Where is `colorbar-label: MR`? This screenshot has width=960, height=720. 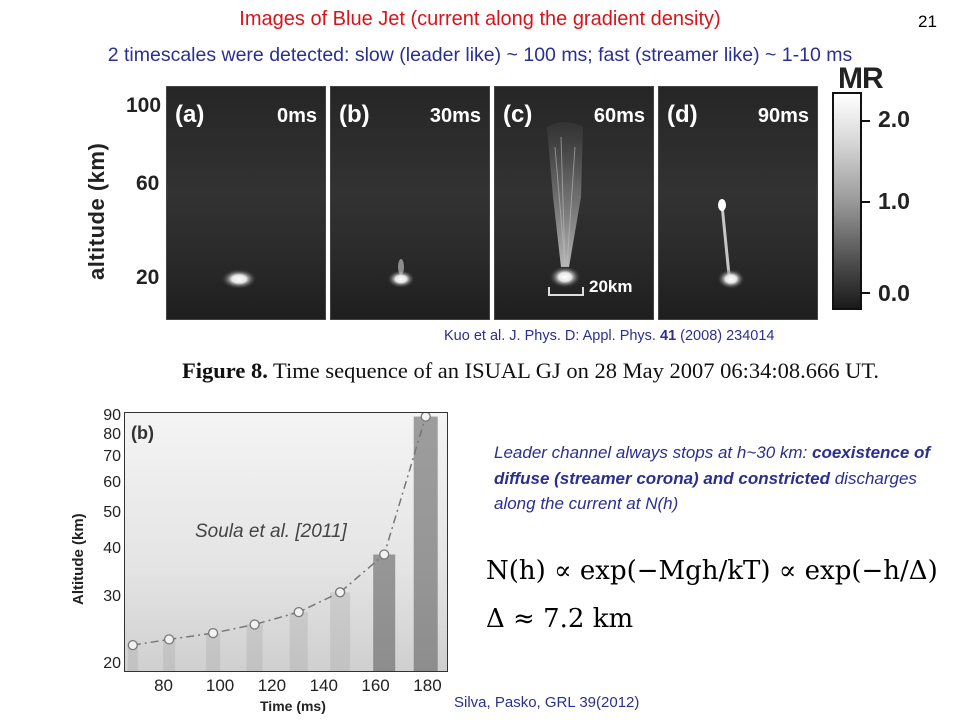
colorbar-label: MR is located at coordinates (861, 78).